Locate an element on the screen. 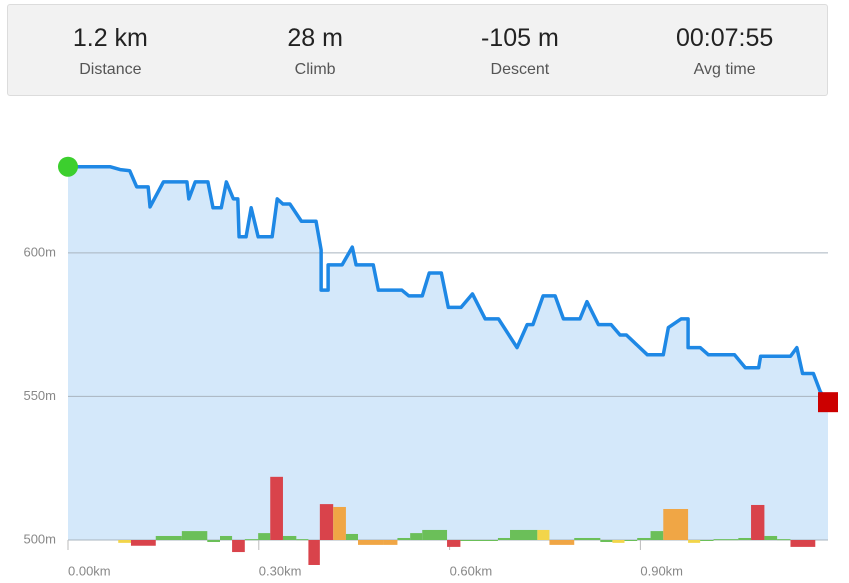  x-tick-label: 0.30km is located at coordinates (280, 570).